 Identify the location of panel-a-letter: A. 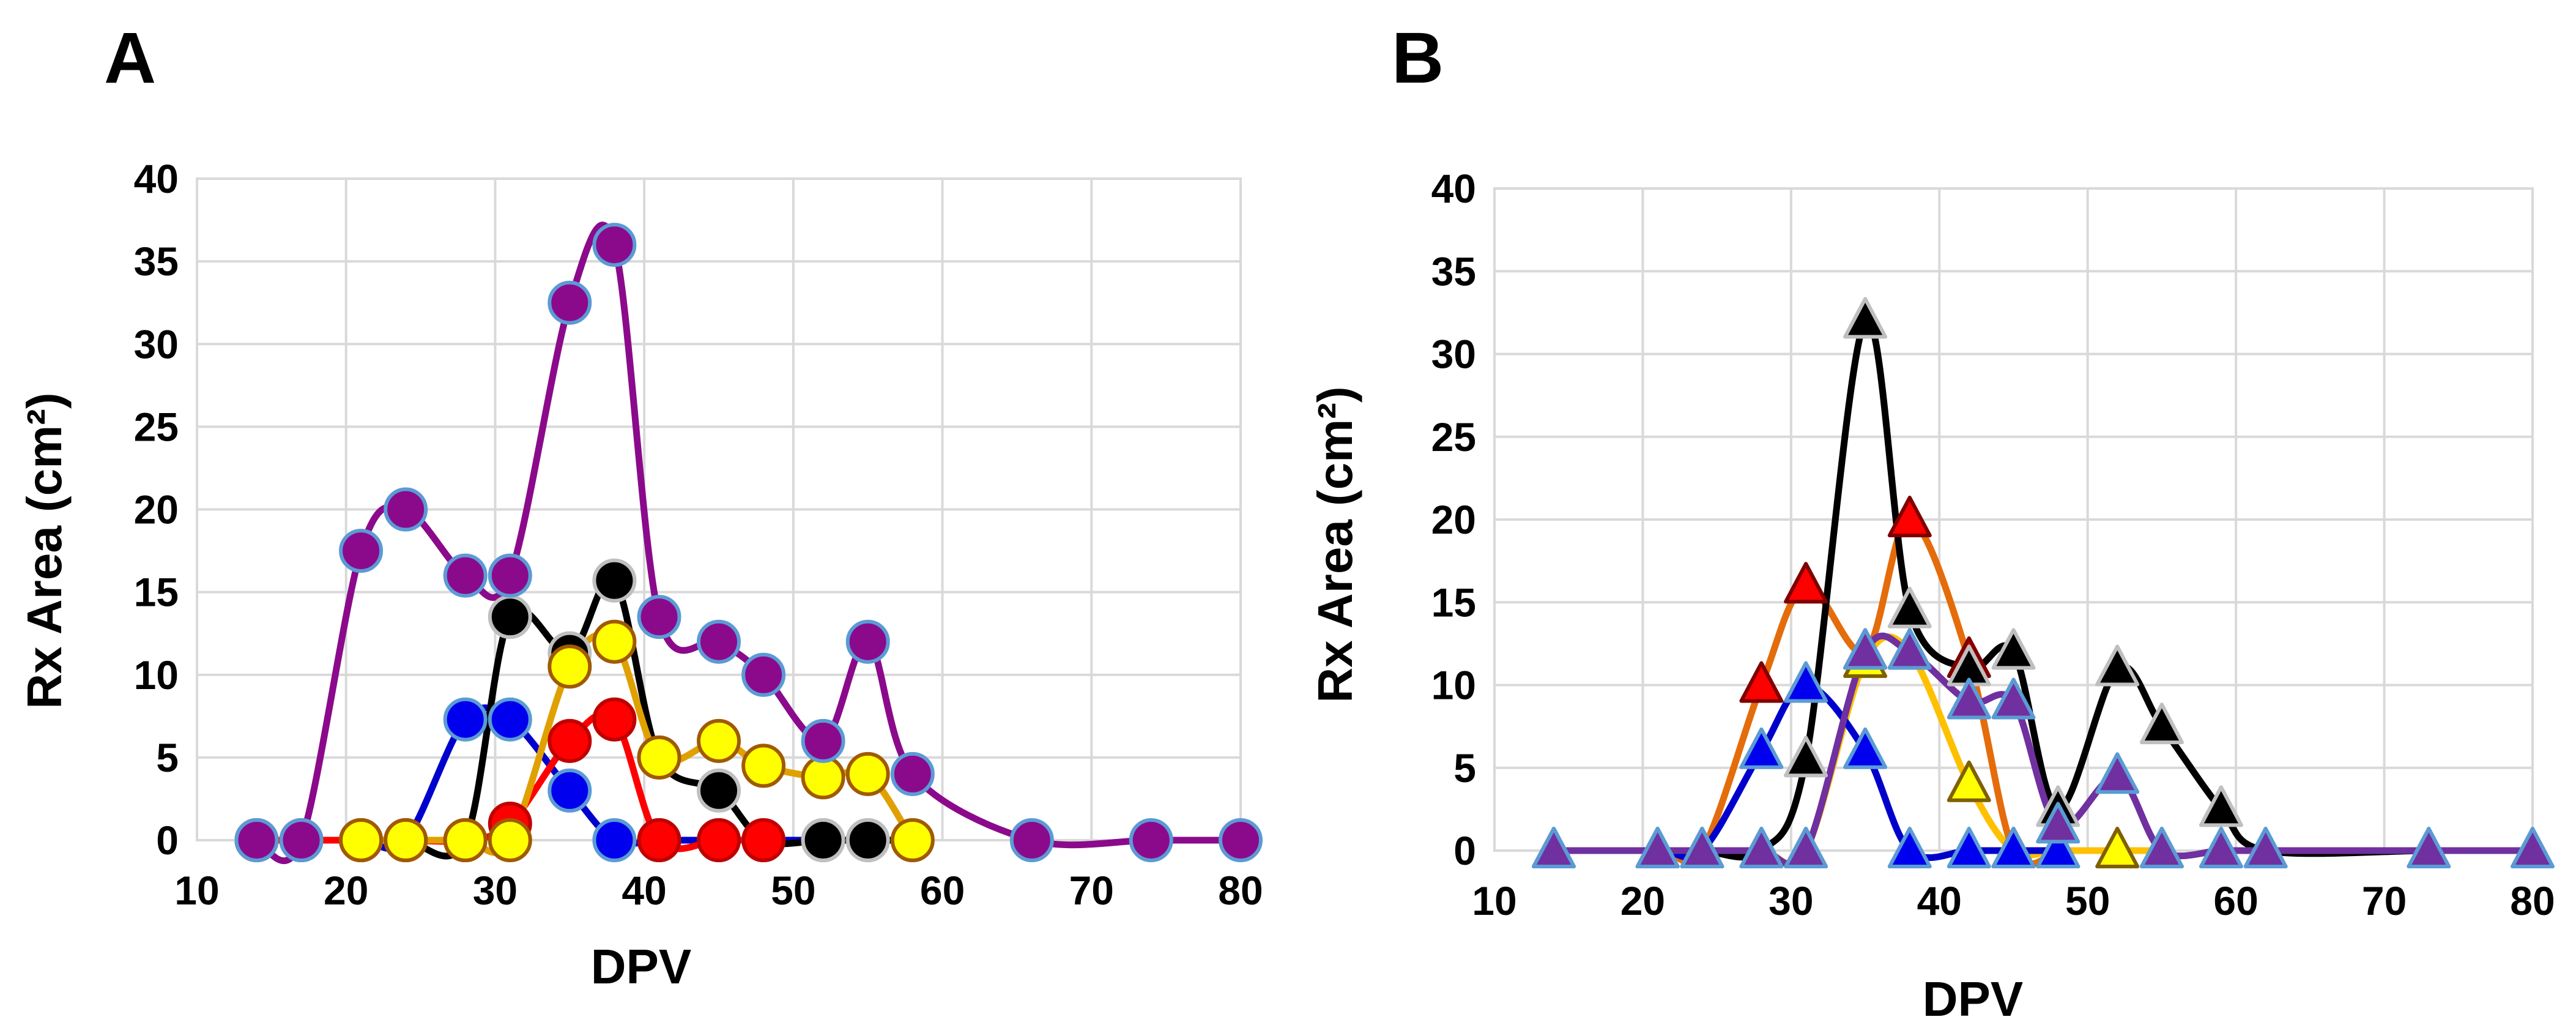
(130, 58).